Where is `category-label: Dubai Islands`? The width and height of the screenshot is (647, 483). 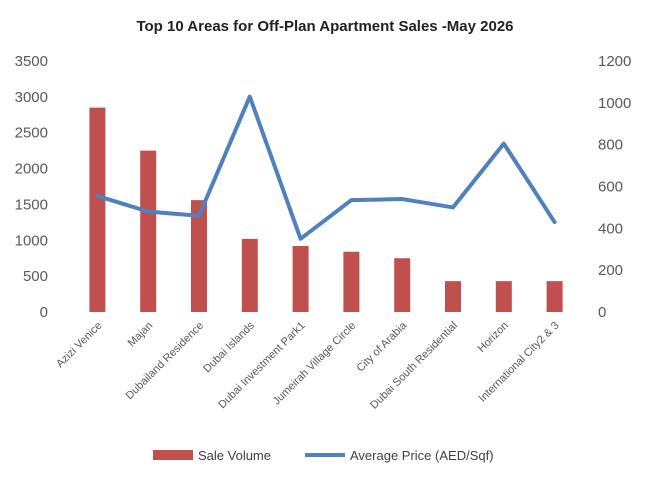 category-label: Dubai Islands is located at coordinates (229, 347).